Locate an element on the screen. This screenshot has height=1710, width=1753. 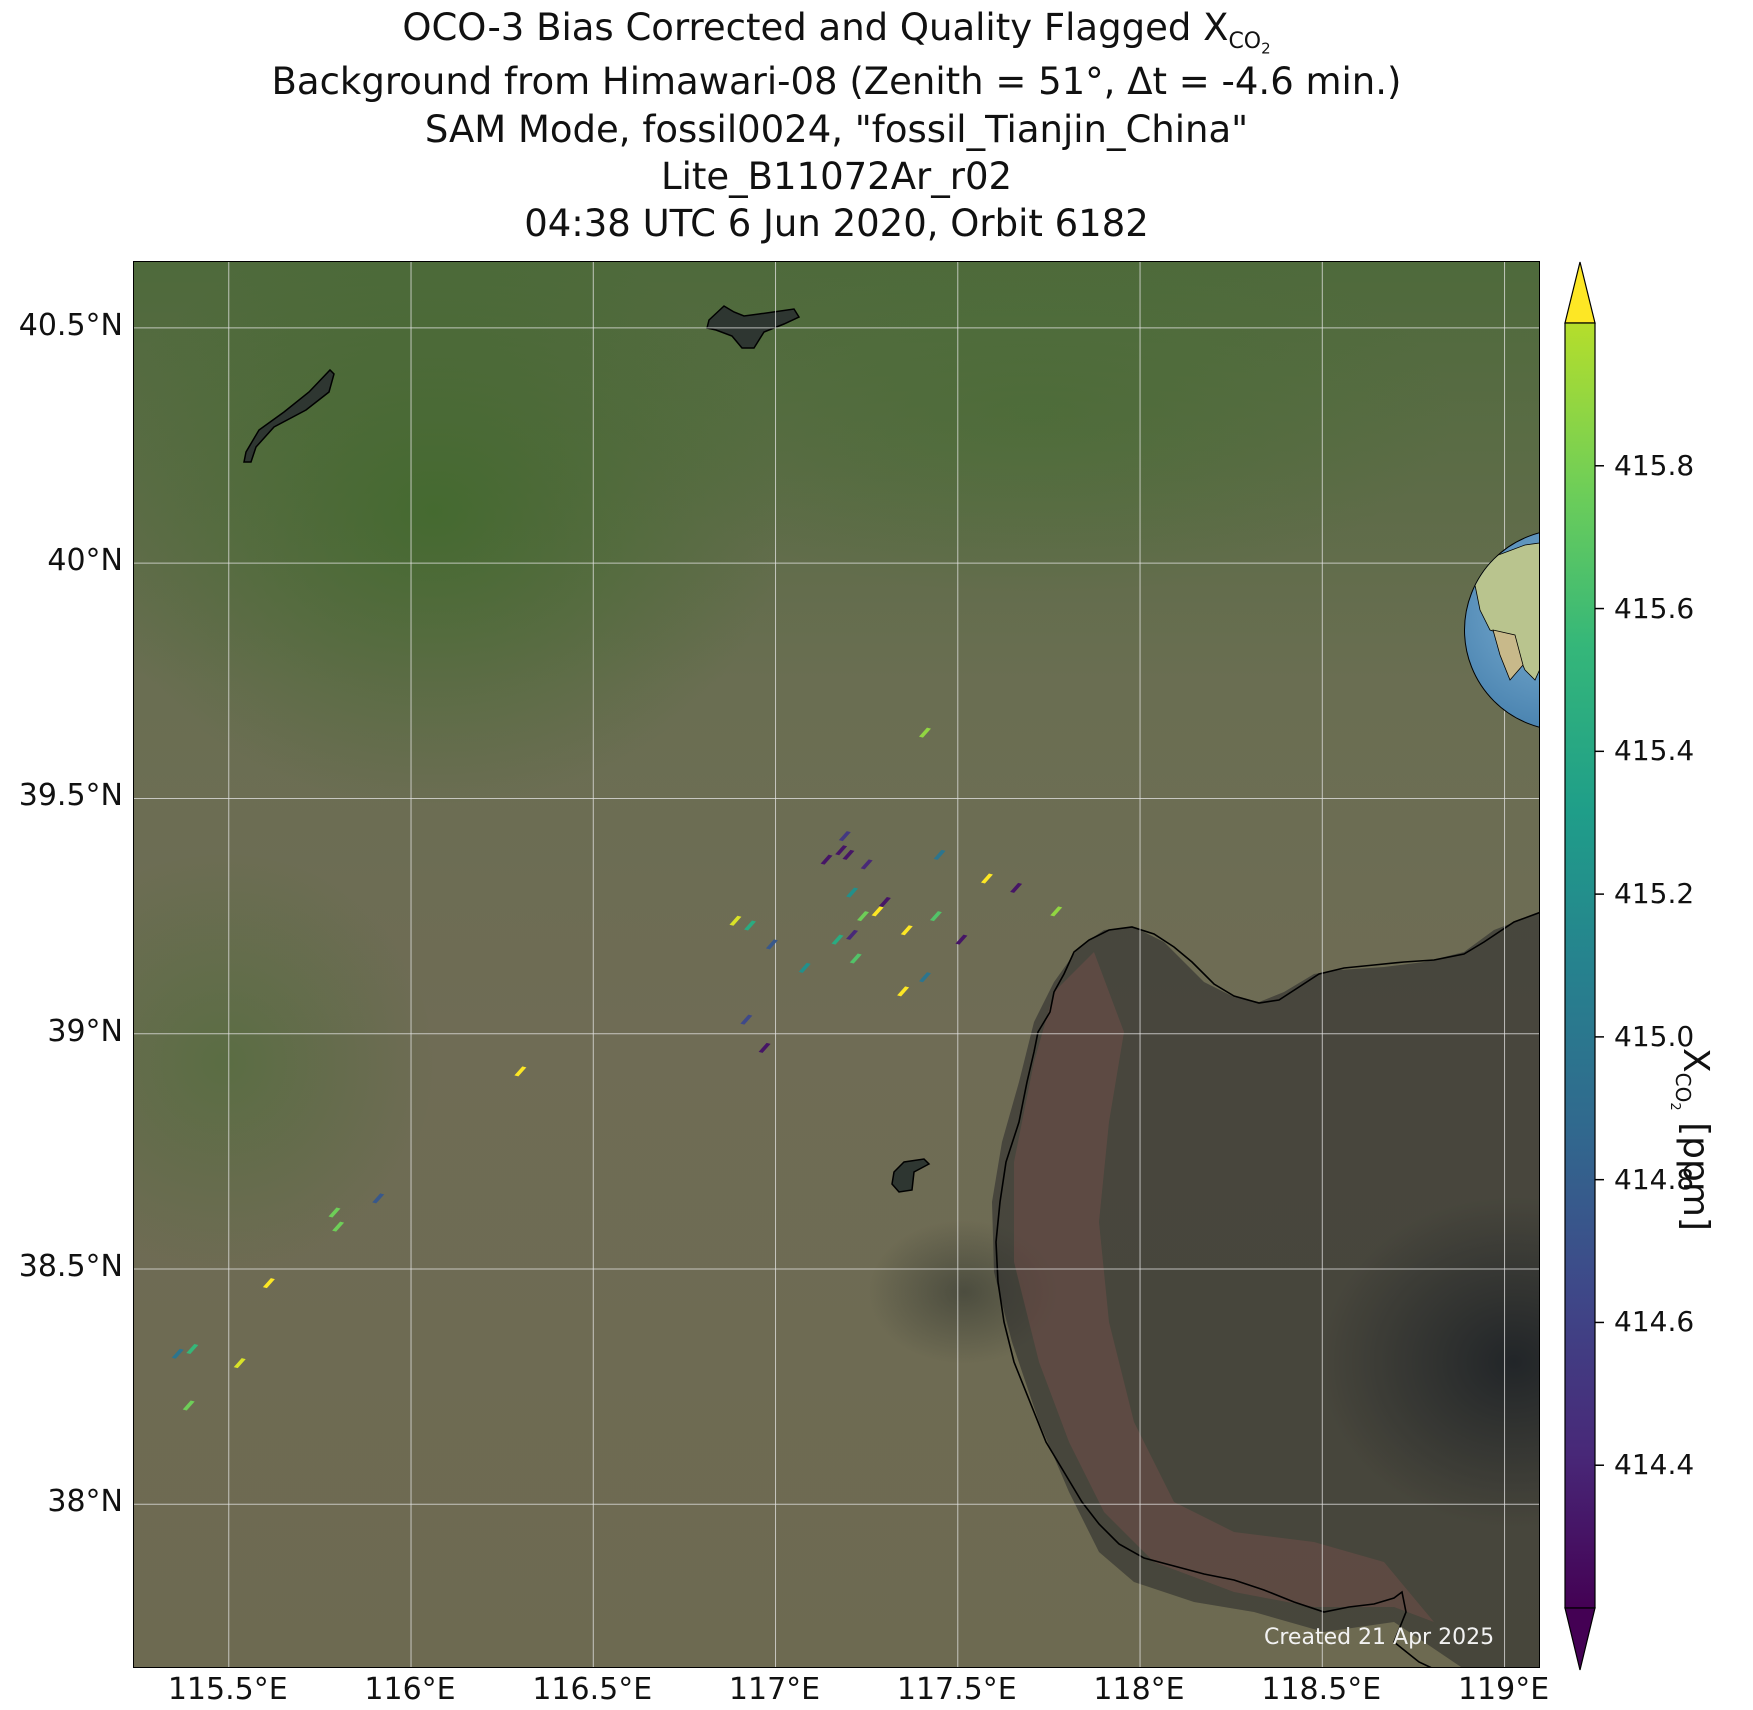
colorbar-extend-bottom is located at coordinates (1580, 1639).